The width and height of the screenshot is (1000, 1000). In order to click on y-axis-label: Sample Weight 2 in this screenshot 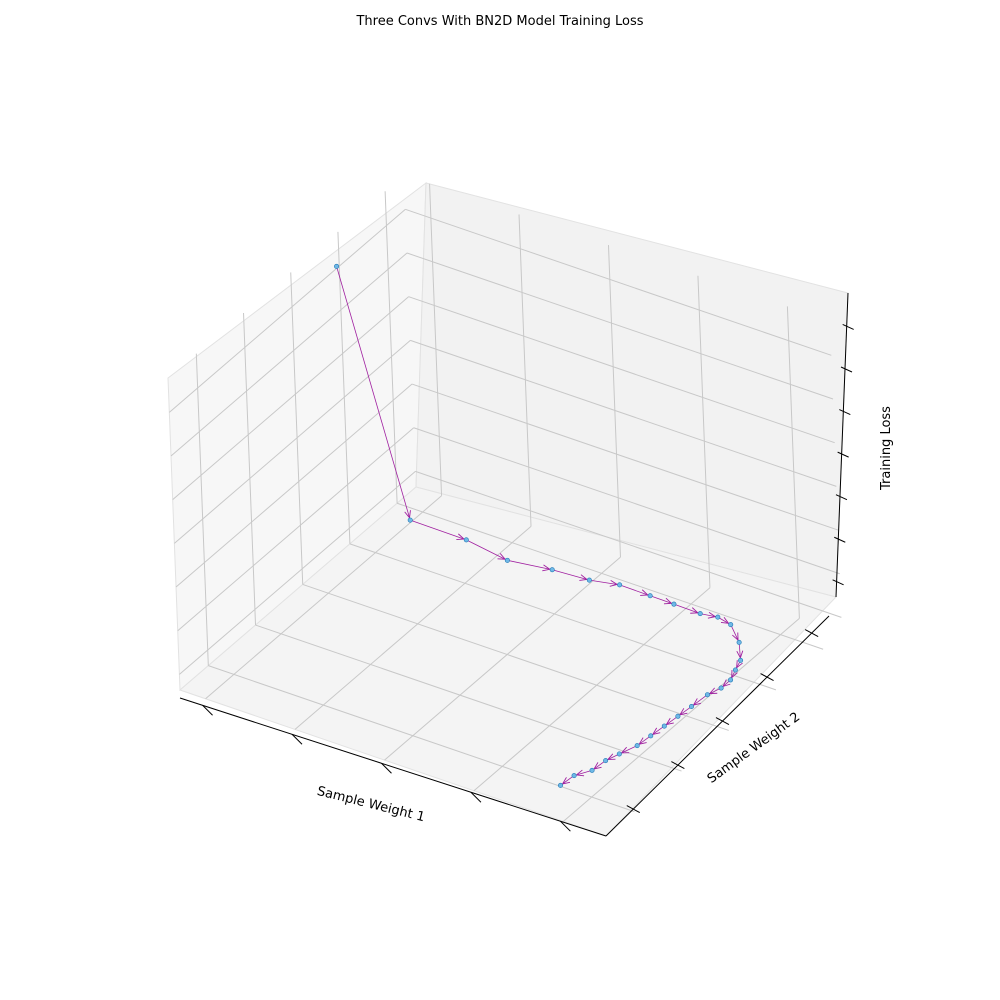, I will do `click(754, 748)`.